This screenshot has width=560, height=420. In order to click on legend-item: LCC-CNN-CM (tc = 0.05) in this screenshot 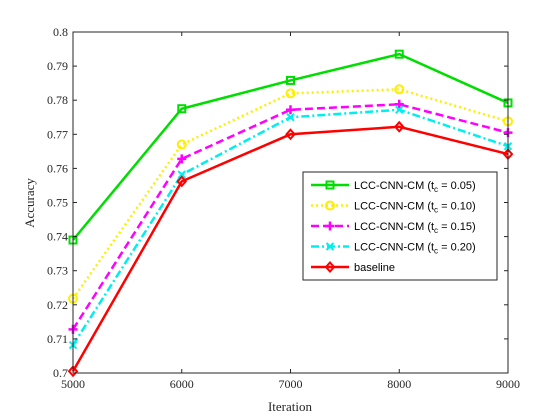, I will do `click(393, 187)`.